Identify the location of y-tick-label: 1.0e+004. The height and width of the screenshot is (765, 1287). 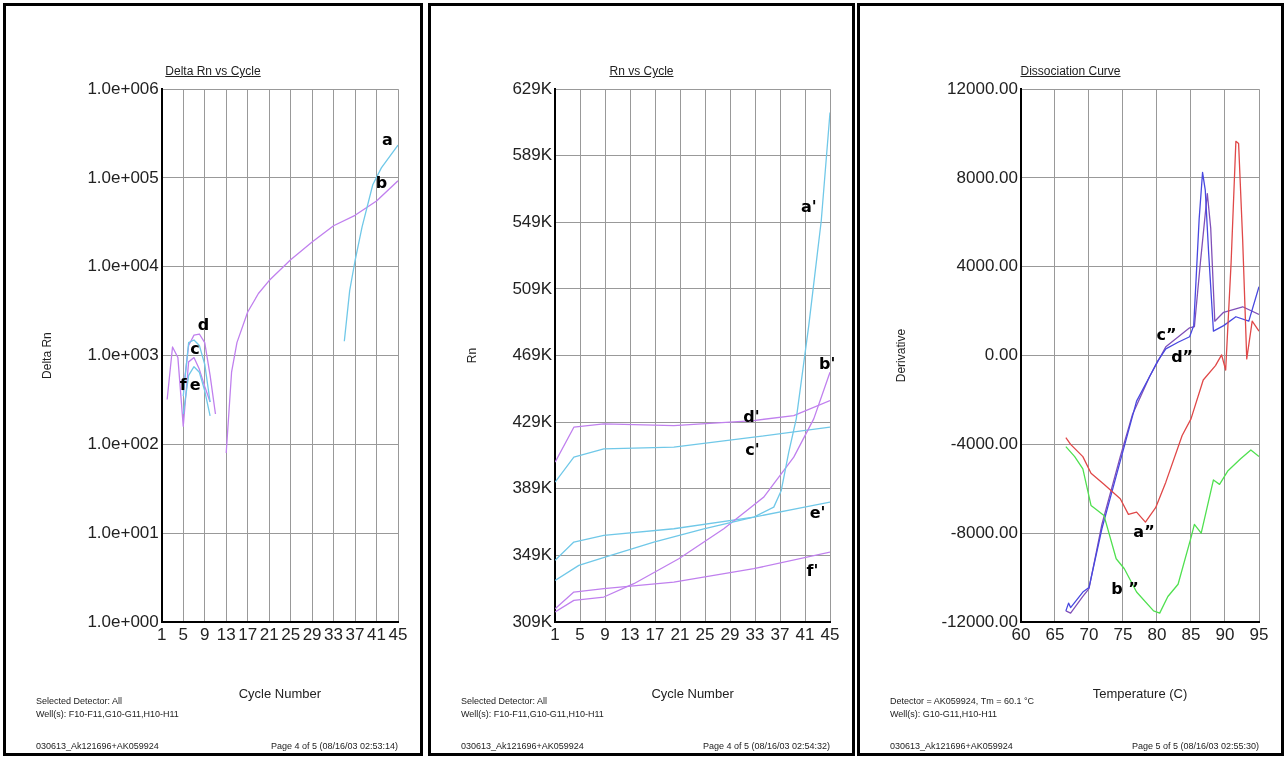
(123, 266).